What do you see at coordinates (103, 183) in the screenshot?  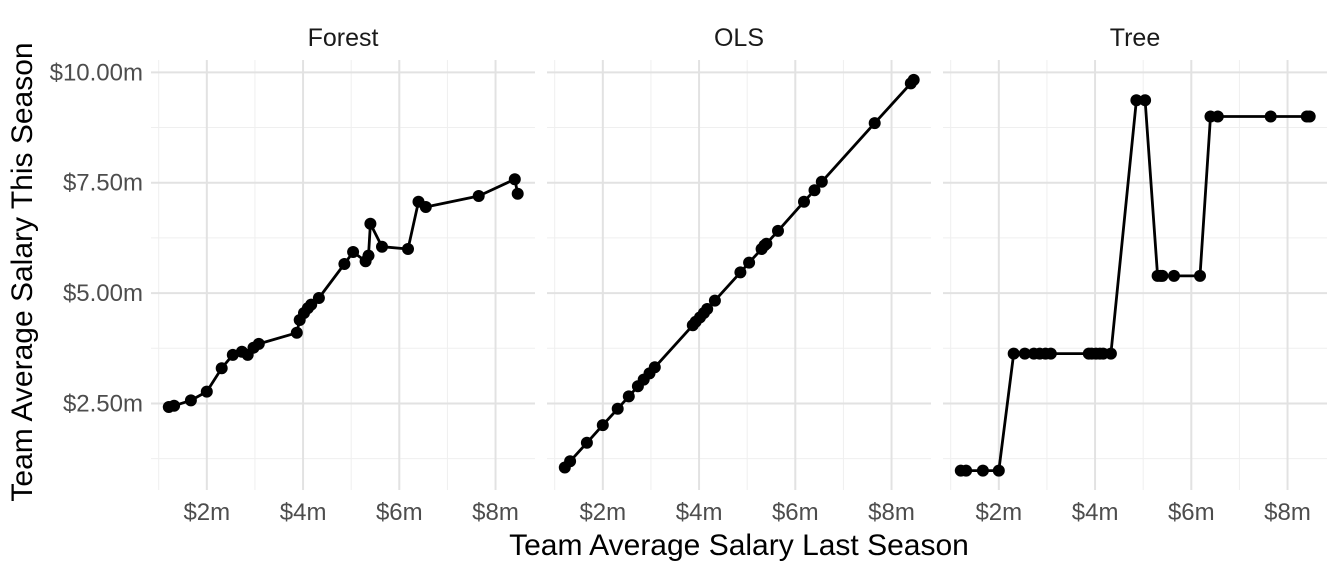 I see `y-tick-label: $7.50m` at bounding box center [103, 183].